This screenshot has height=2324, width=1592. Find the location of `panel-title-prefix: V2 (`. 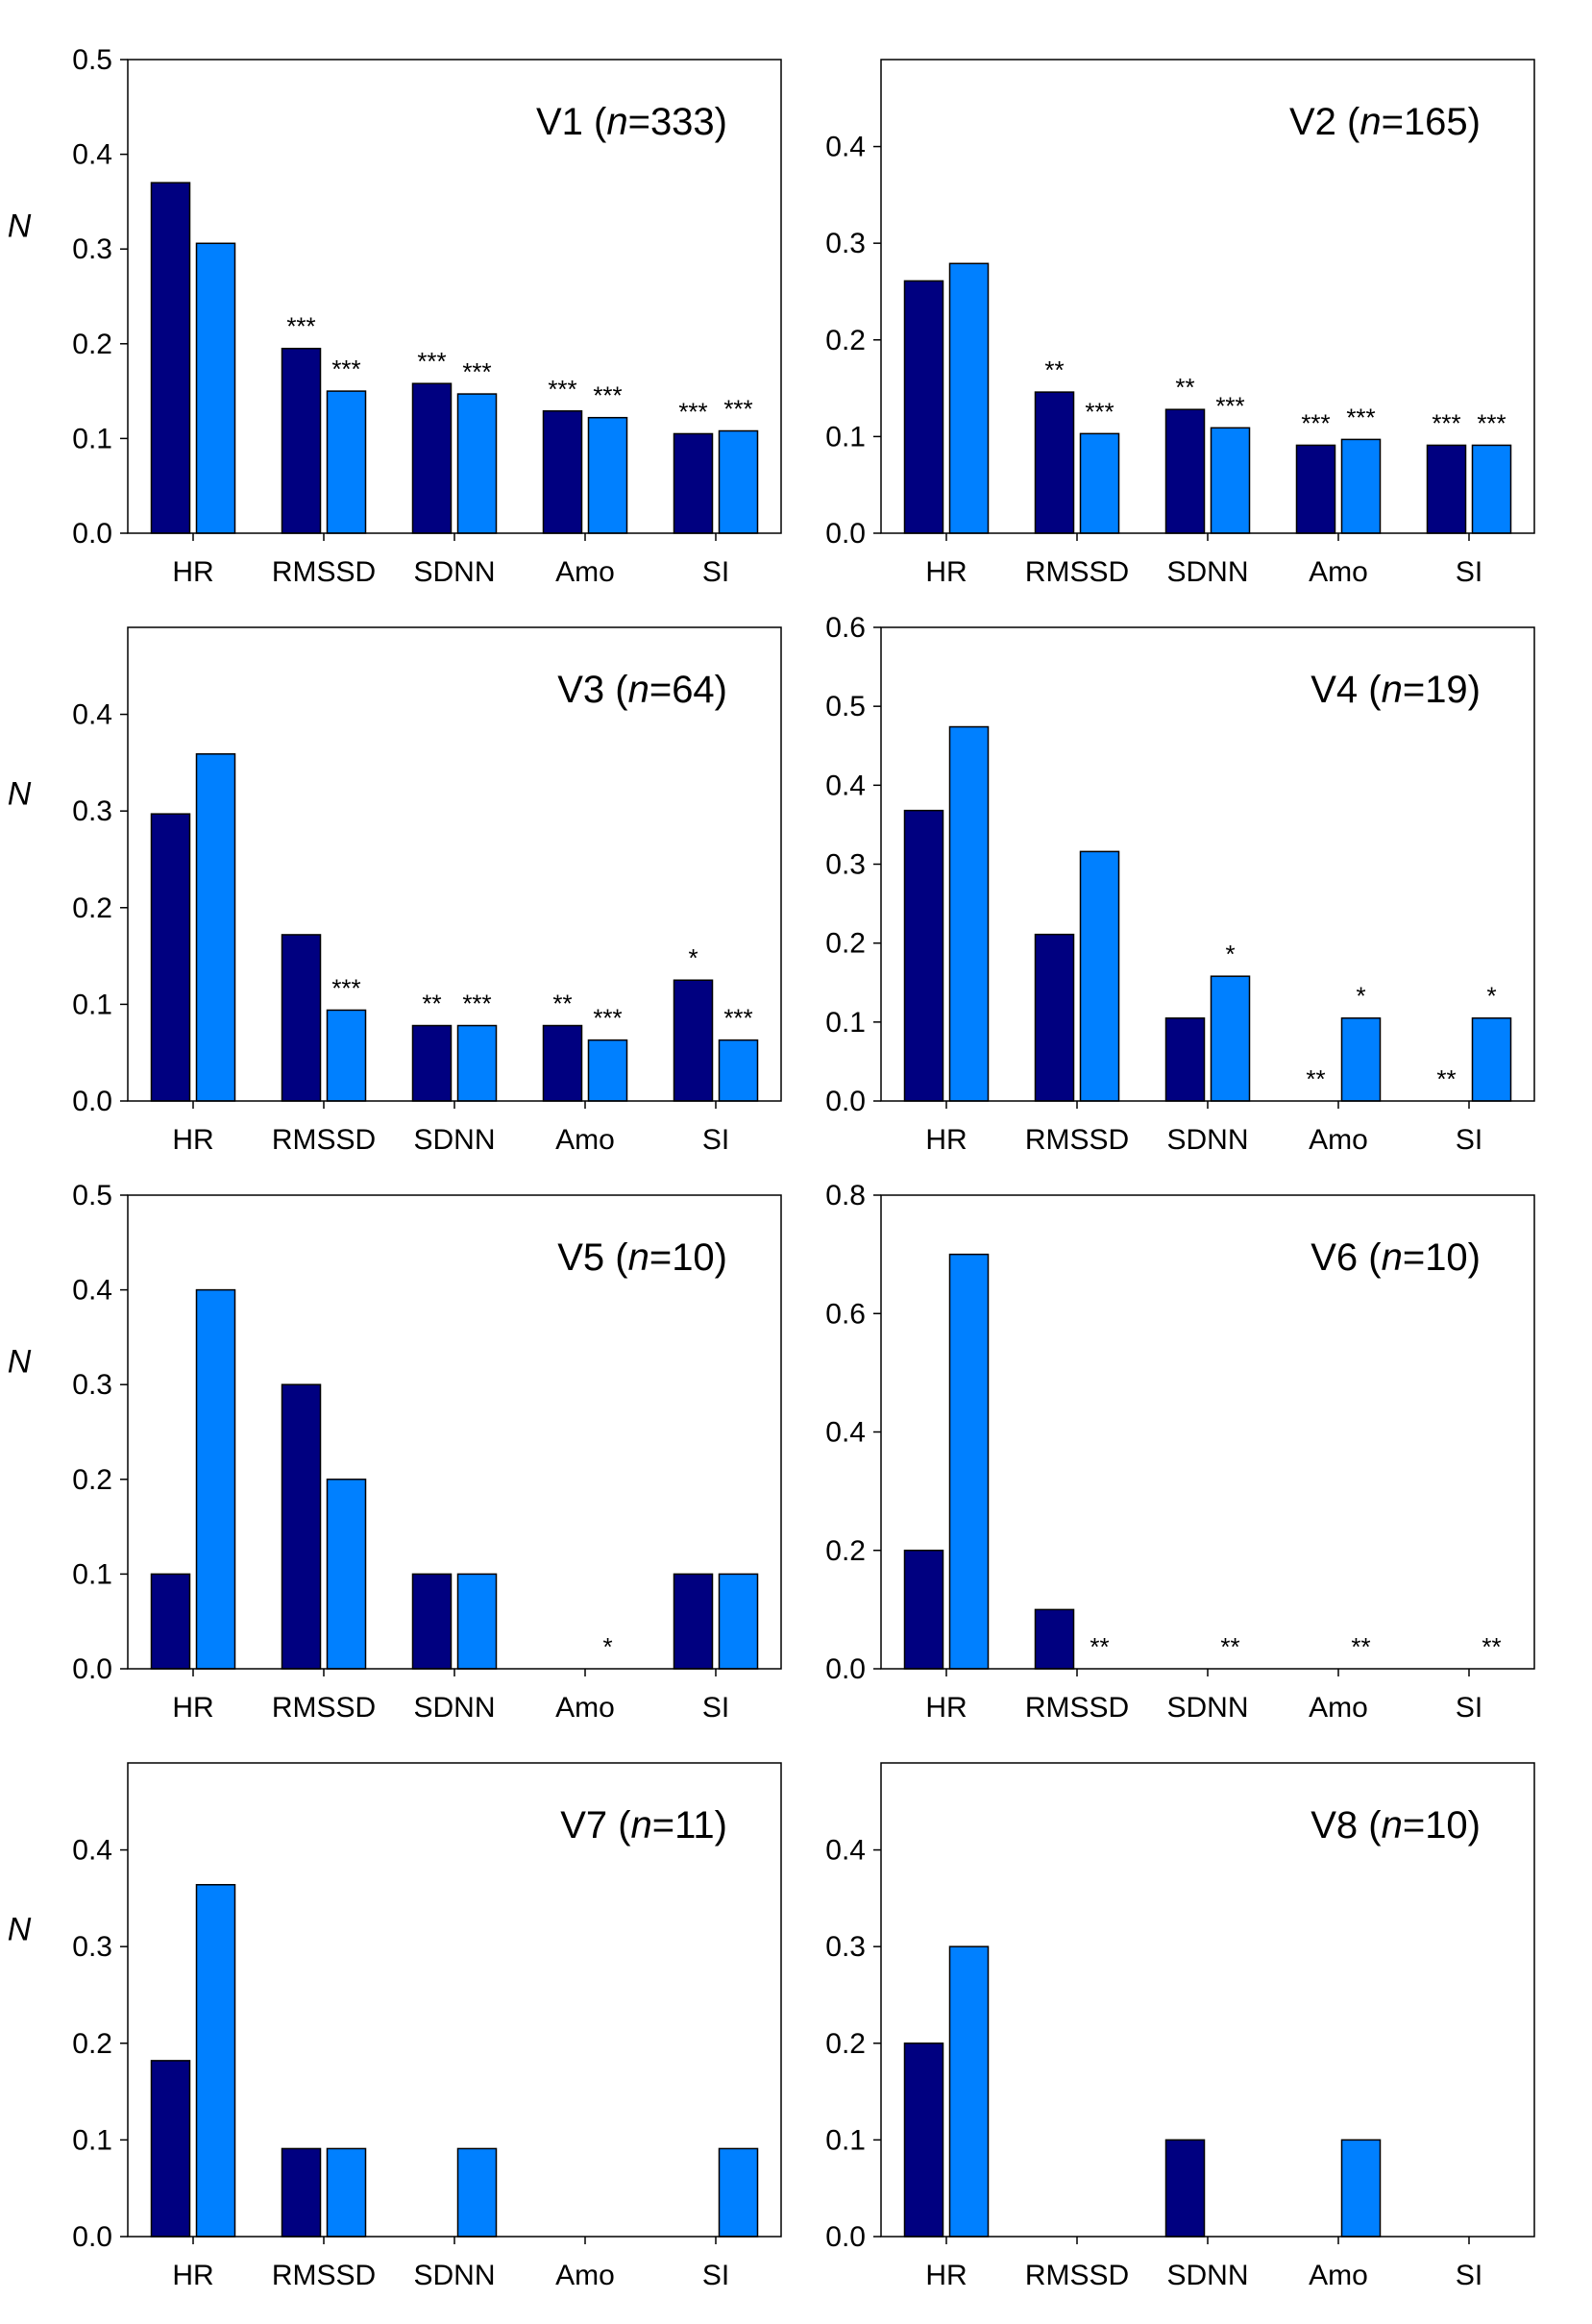

panel-title-prefix: V2 ( is located at coordinates (1324, 122).